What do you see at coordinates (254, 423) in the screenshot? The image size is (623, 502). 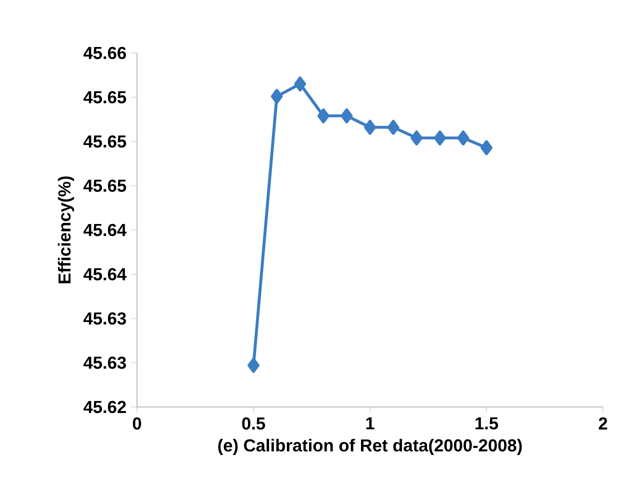 I see `x-tick-label: 0.5` at bounding box center [254, 423].